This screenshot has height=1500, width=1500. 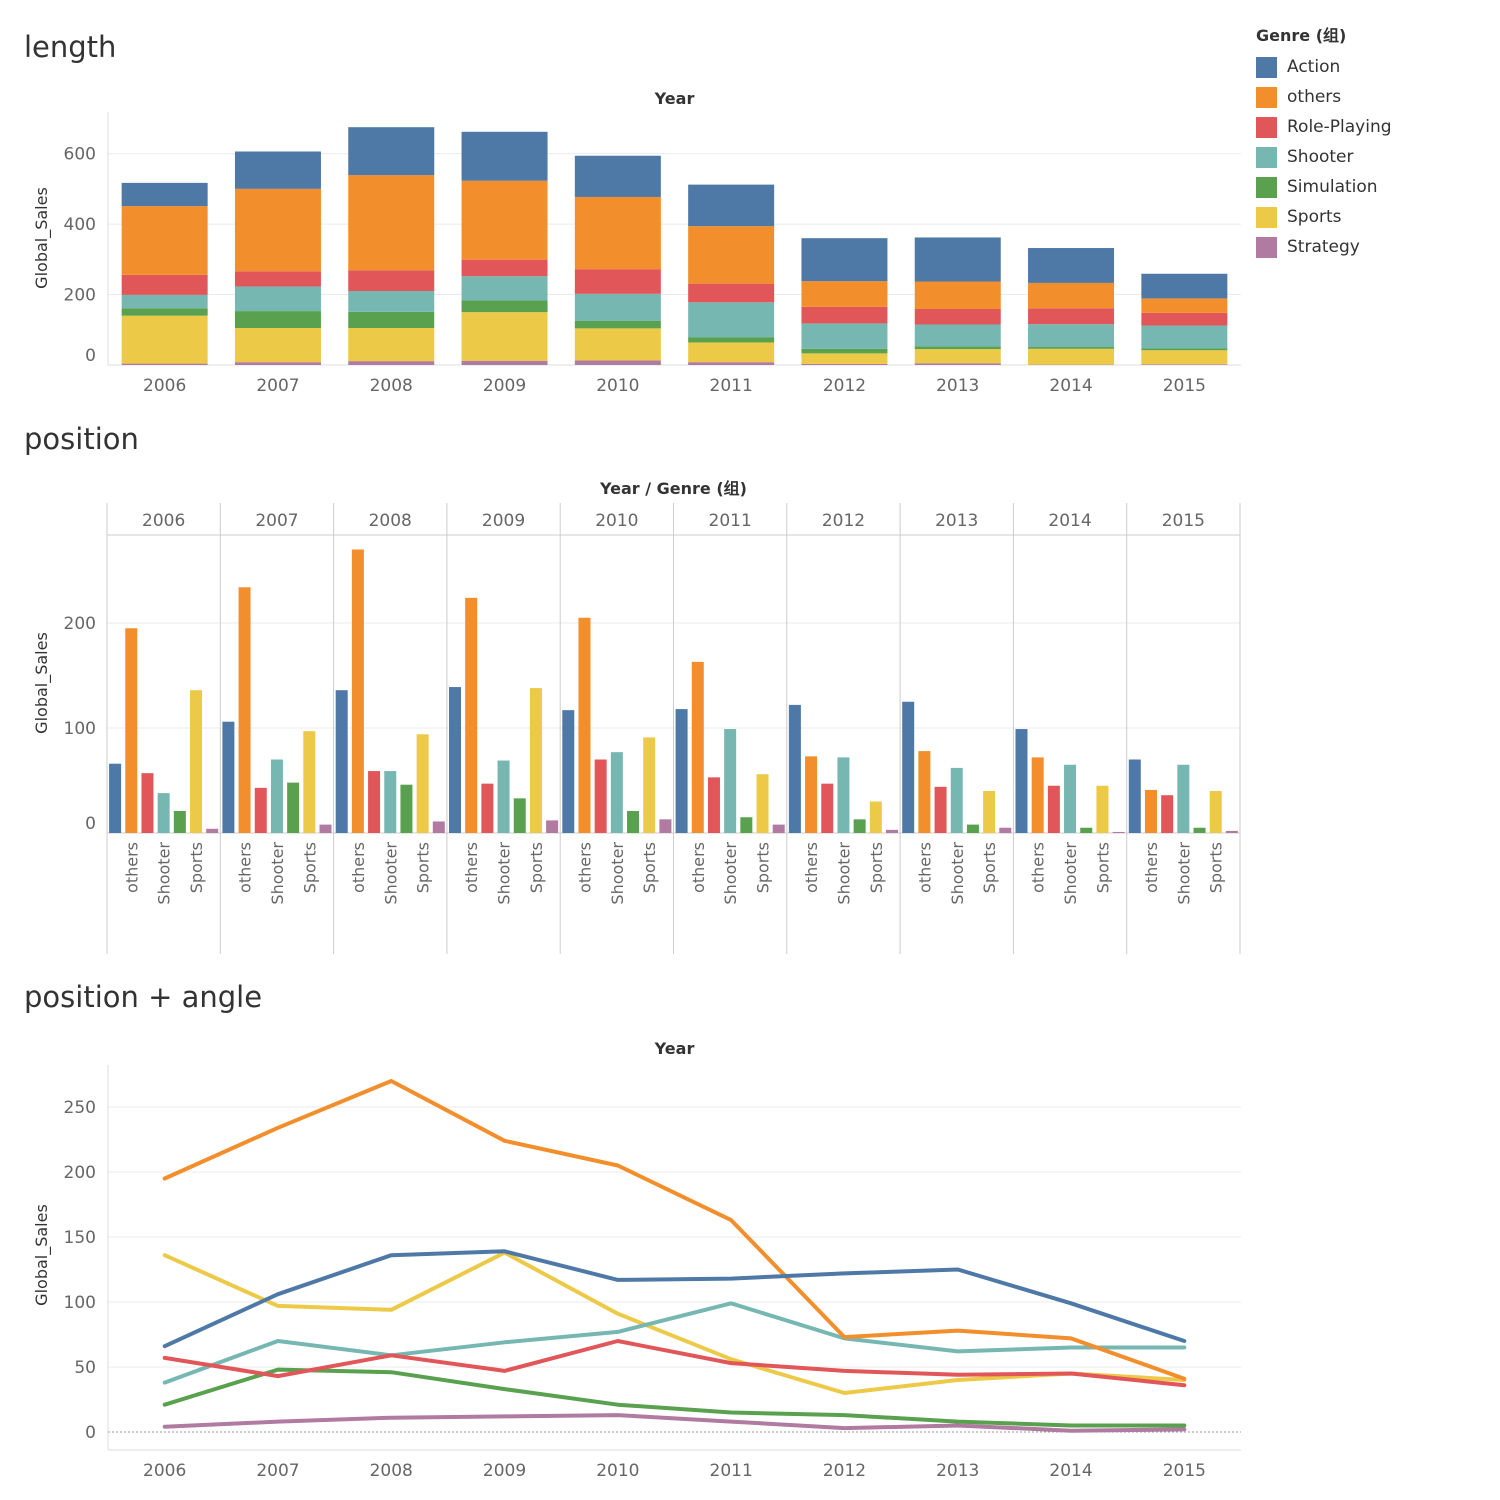 What do you see at coordinates (957, 295) in the screenshot?
I see `chart1-bar-segment-others` at bounding box center [957, 295].